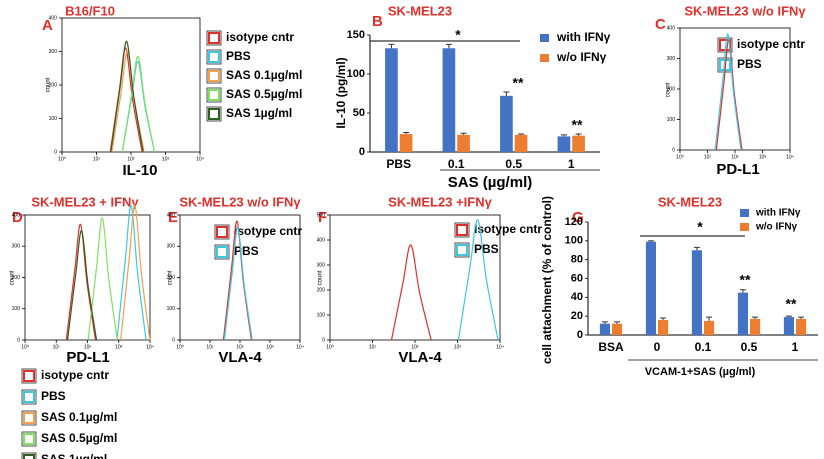 The height and width of the screenshot is (459, 824). I want to click on panel-title: SK-MEL23, so click(690, 201).